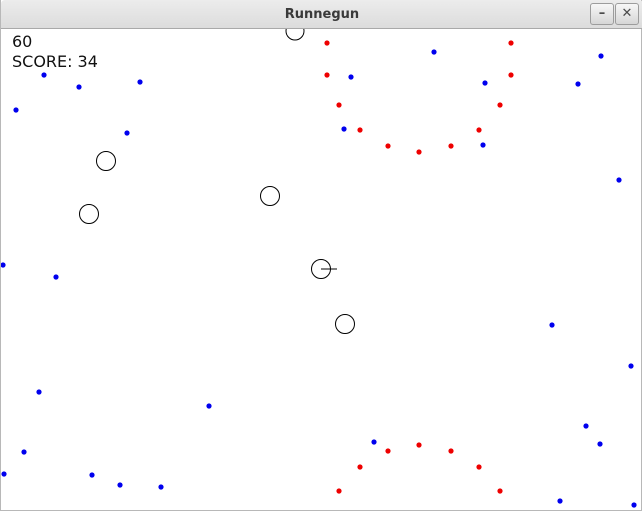 This screenshot has height=511, width=642. I want to click on close-button: ✕, so click(627, 14).